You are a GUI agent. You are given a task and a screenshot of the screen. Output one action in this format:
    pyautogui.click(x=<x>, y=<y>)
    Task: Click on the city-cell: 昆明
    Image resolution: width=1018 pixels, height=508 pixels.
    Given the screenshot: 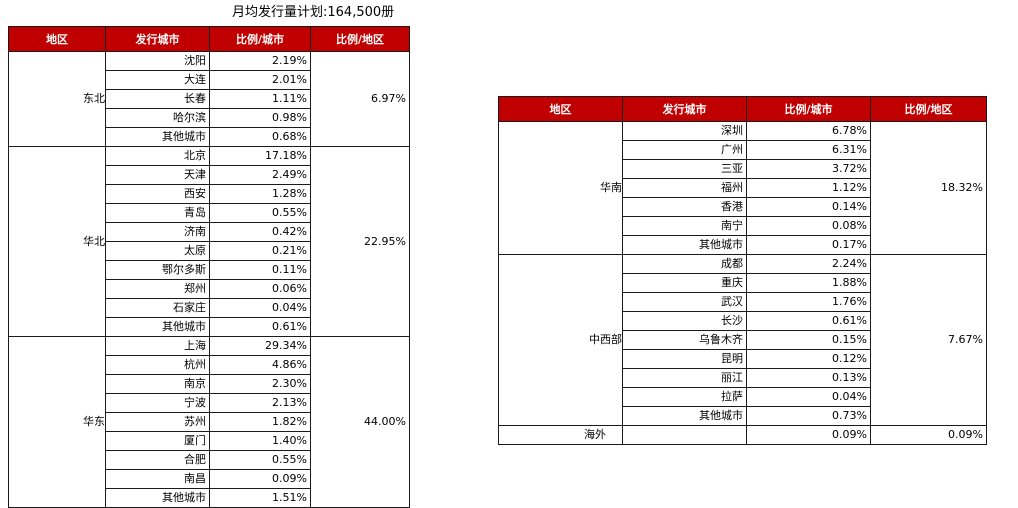 What is the action you would take?
    pyautogui.click(x=684, y=359)
    